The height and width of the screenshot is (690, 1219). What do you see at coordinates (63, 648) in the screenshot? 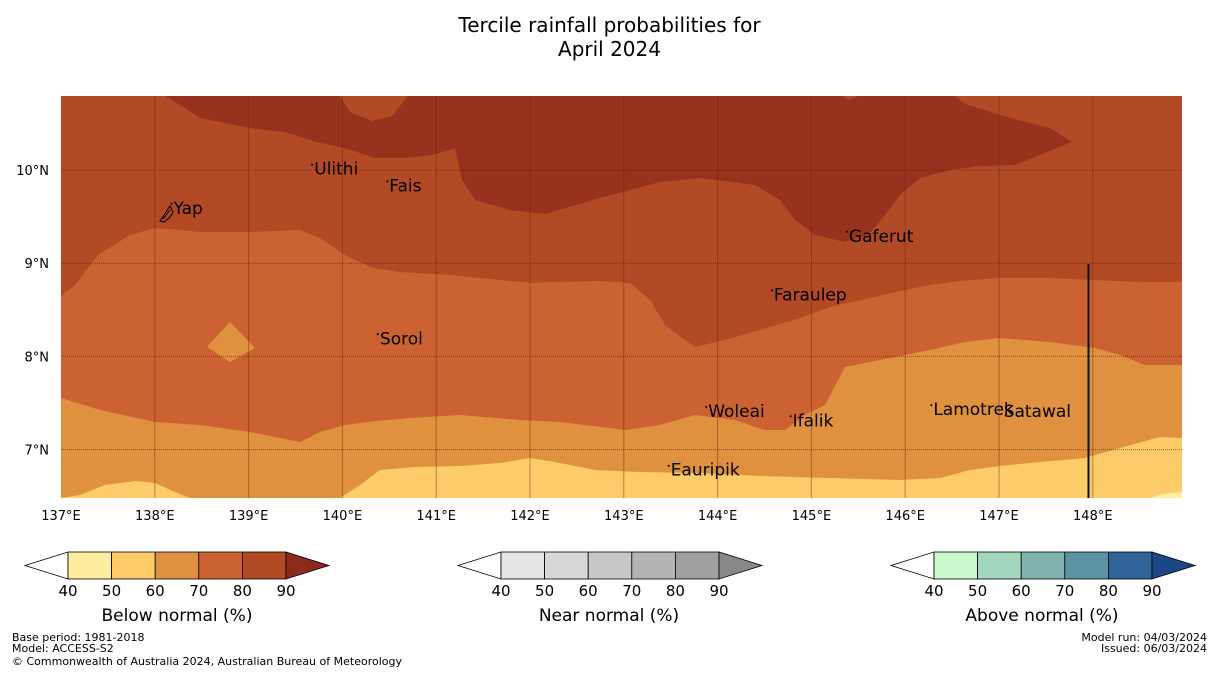
I see `footer-model: Model: ACCESS-S2` at bounding box center [63, 648].